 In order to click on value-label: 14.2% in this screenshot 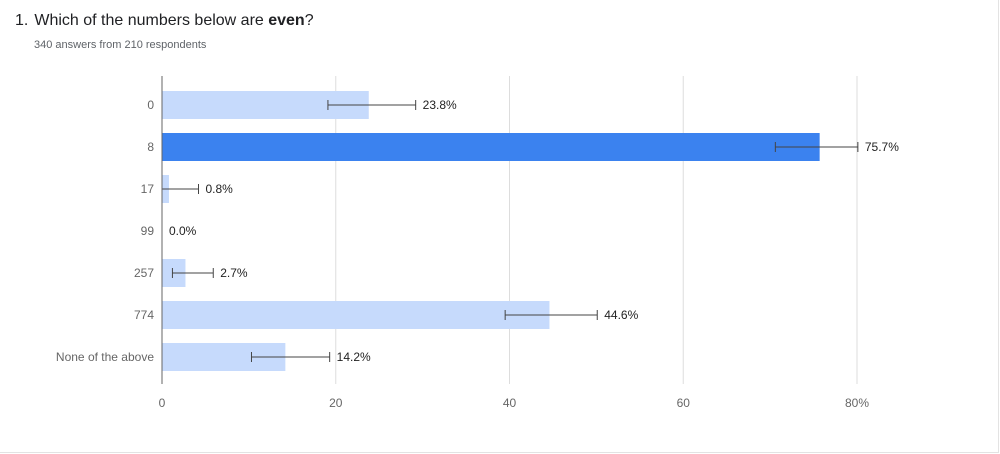, I will do `click(354, 357)`.